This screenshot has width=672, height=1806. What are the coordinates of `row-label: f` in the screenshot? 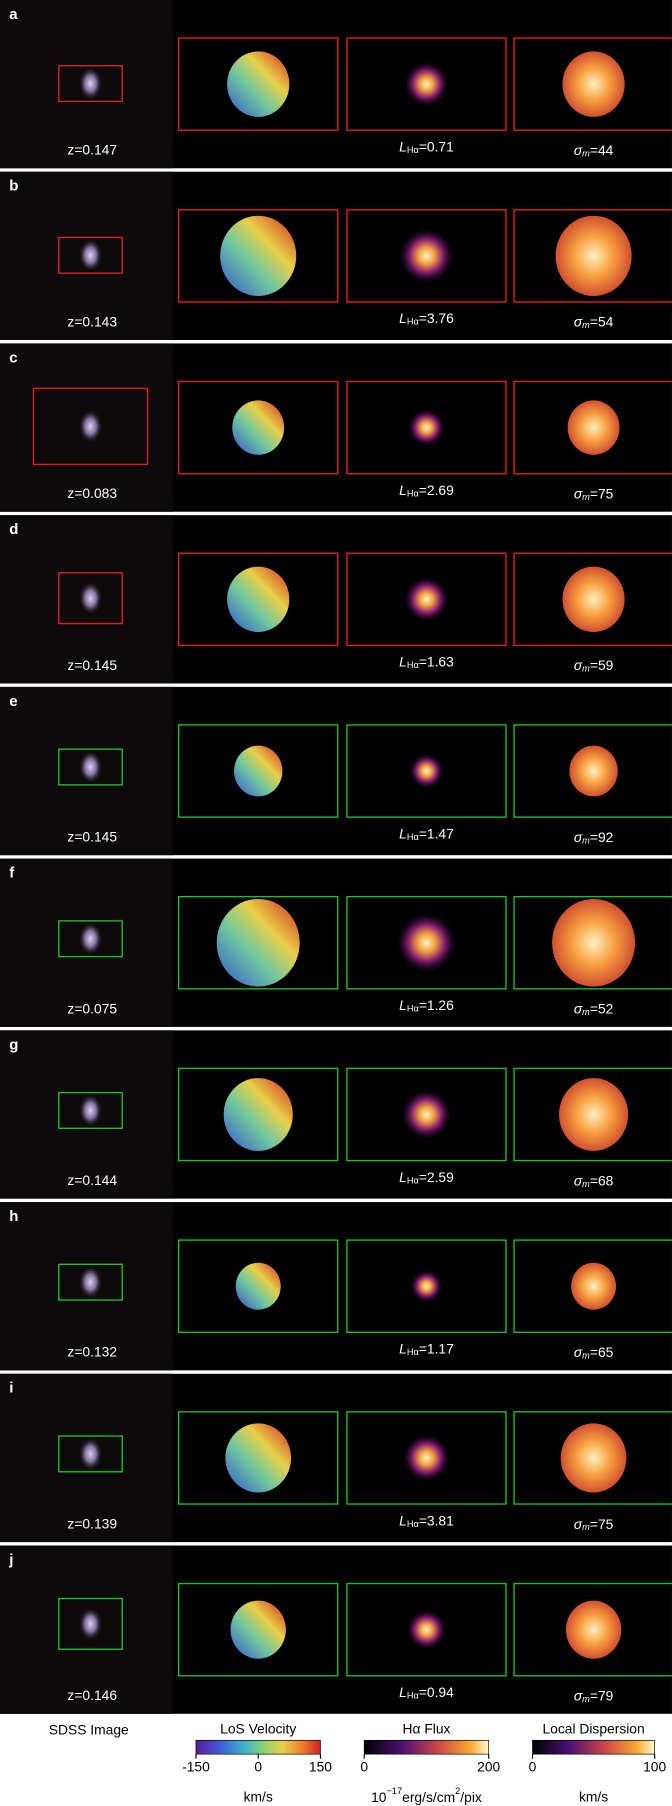 It's located at (12, 873).